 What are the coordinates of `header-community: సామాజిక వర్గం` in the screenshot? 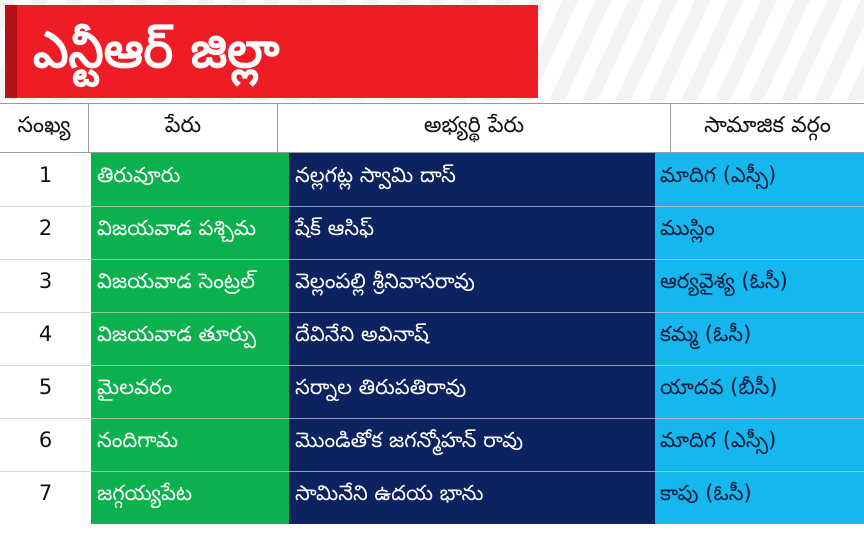 It's located at (767, 125).